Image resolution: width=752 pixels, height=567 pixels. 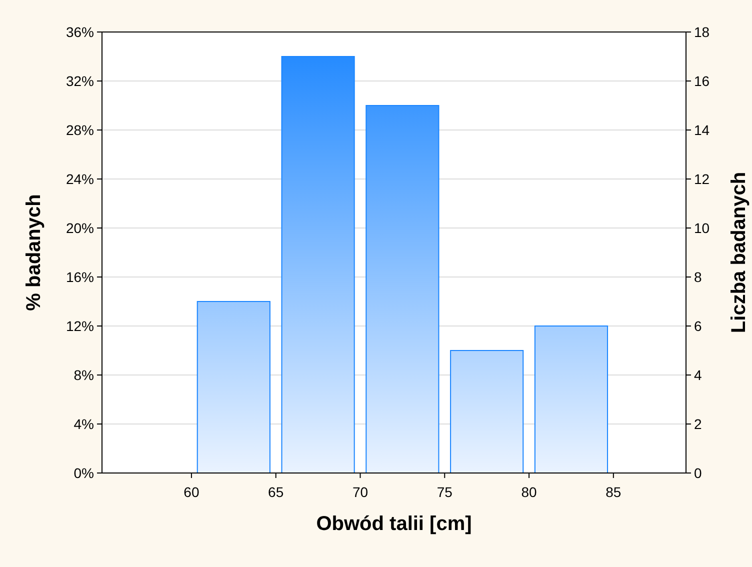 I want to click on y-tick-label: 24%, so click(x=80, y=178).